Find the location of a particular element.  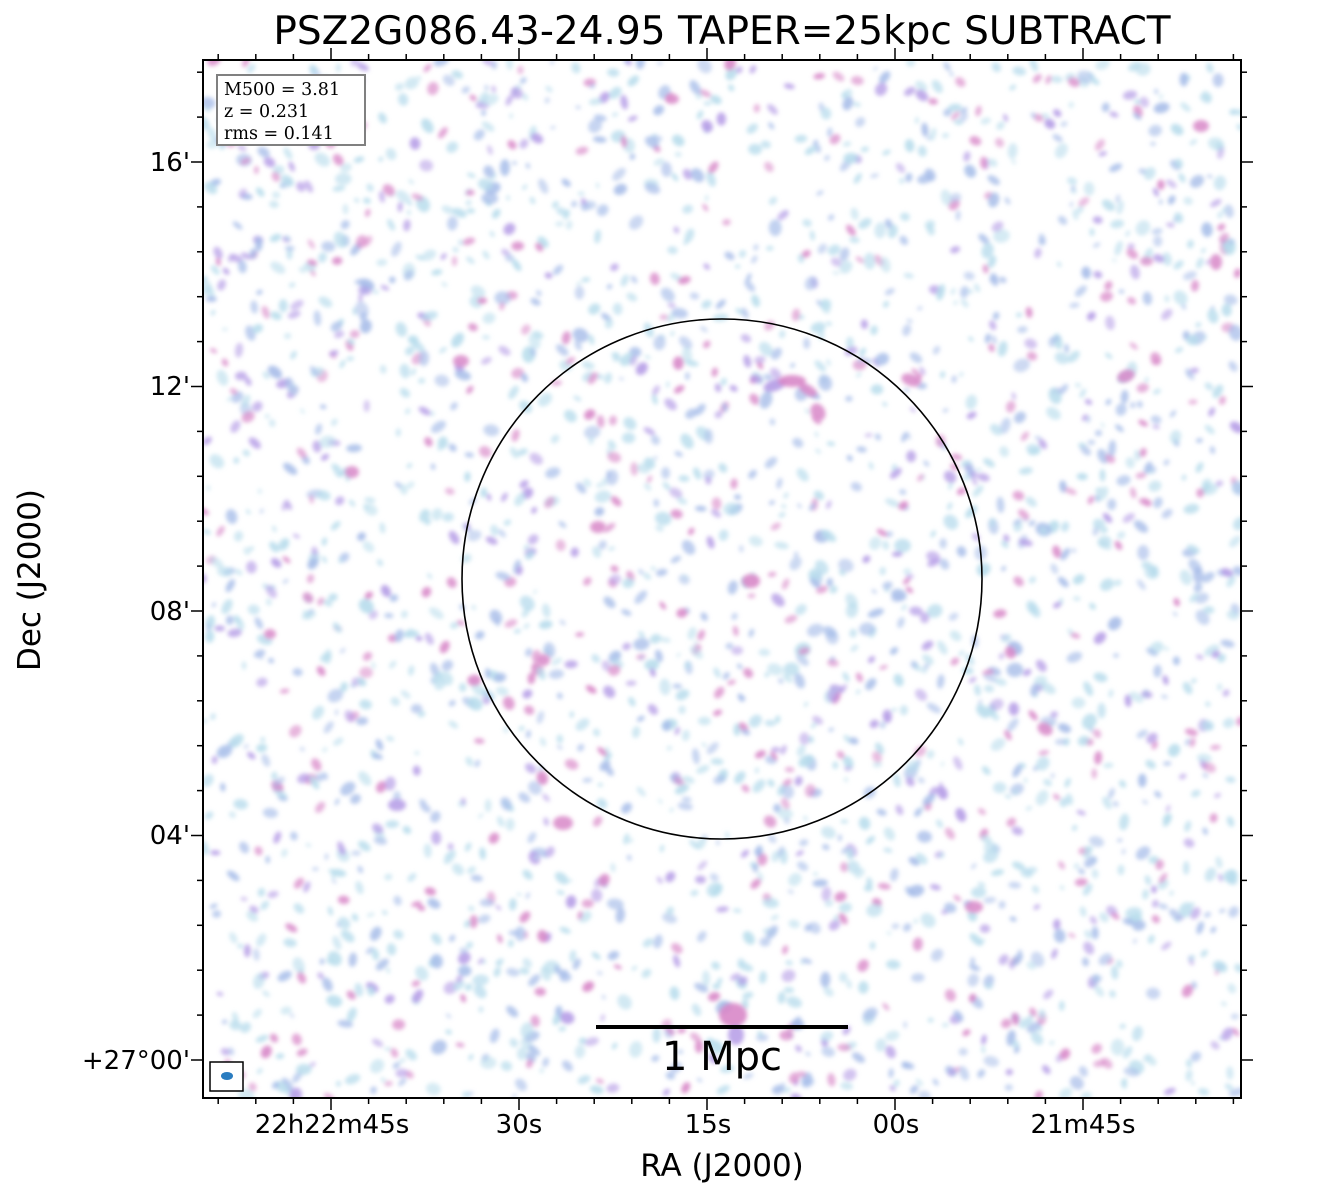

xtick-label-30s: 30s is located at coordinates (519, 1125).